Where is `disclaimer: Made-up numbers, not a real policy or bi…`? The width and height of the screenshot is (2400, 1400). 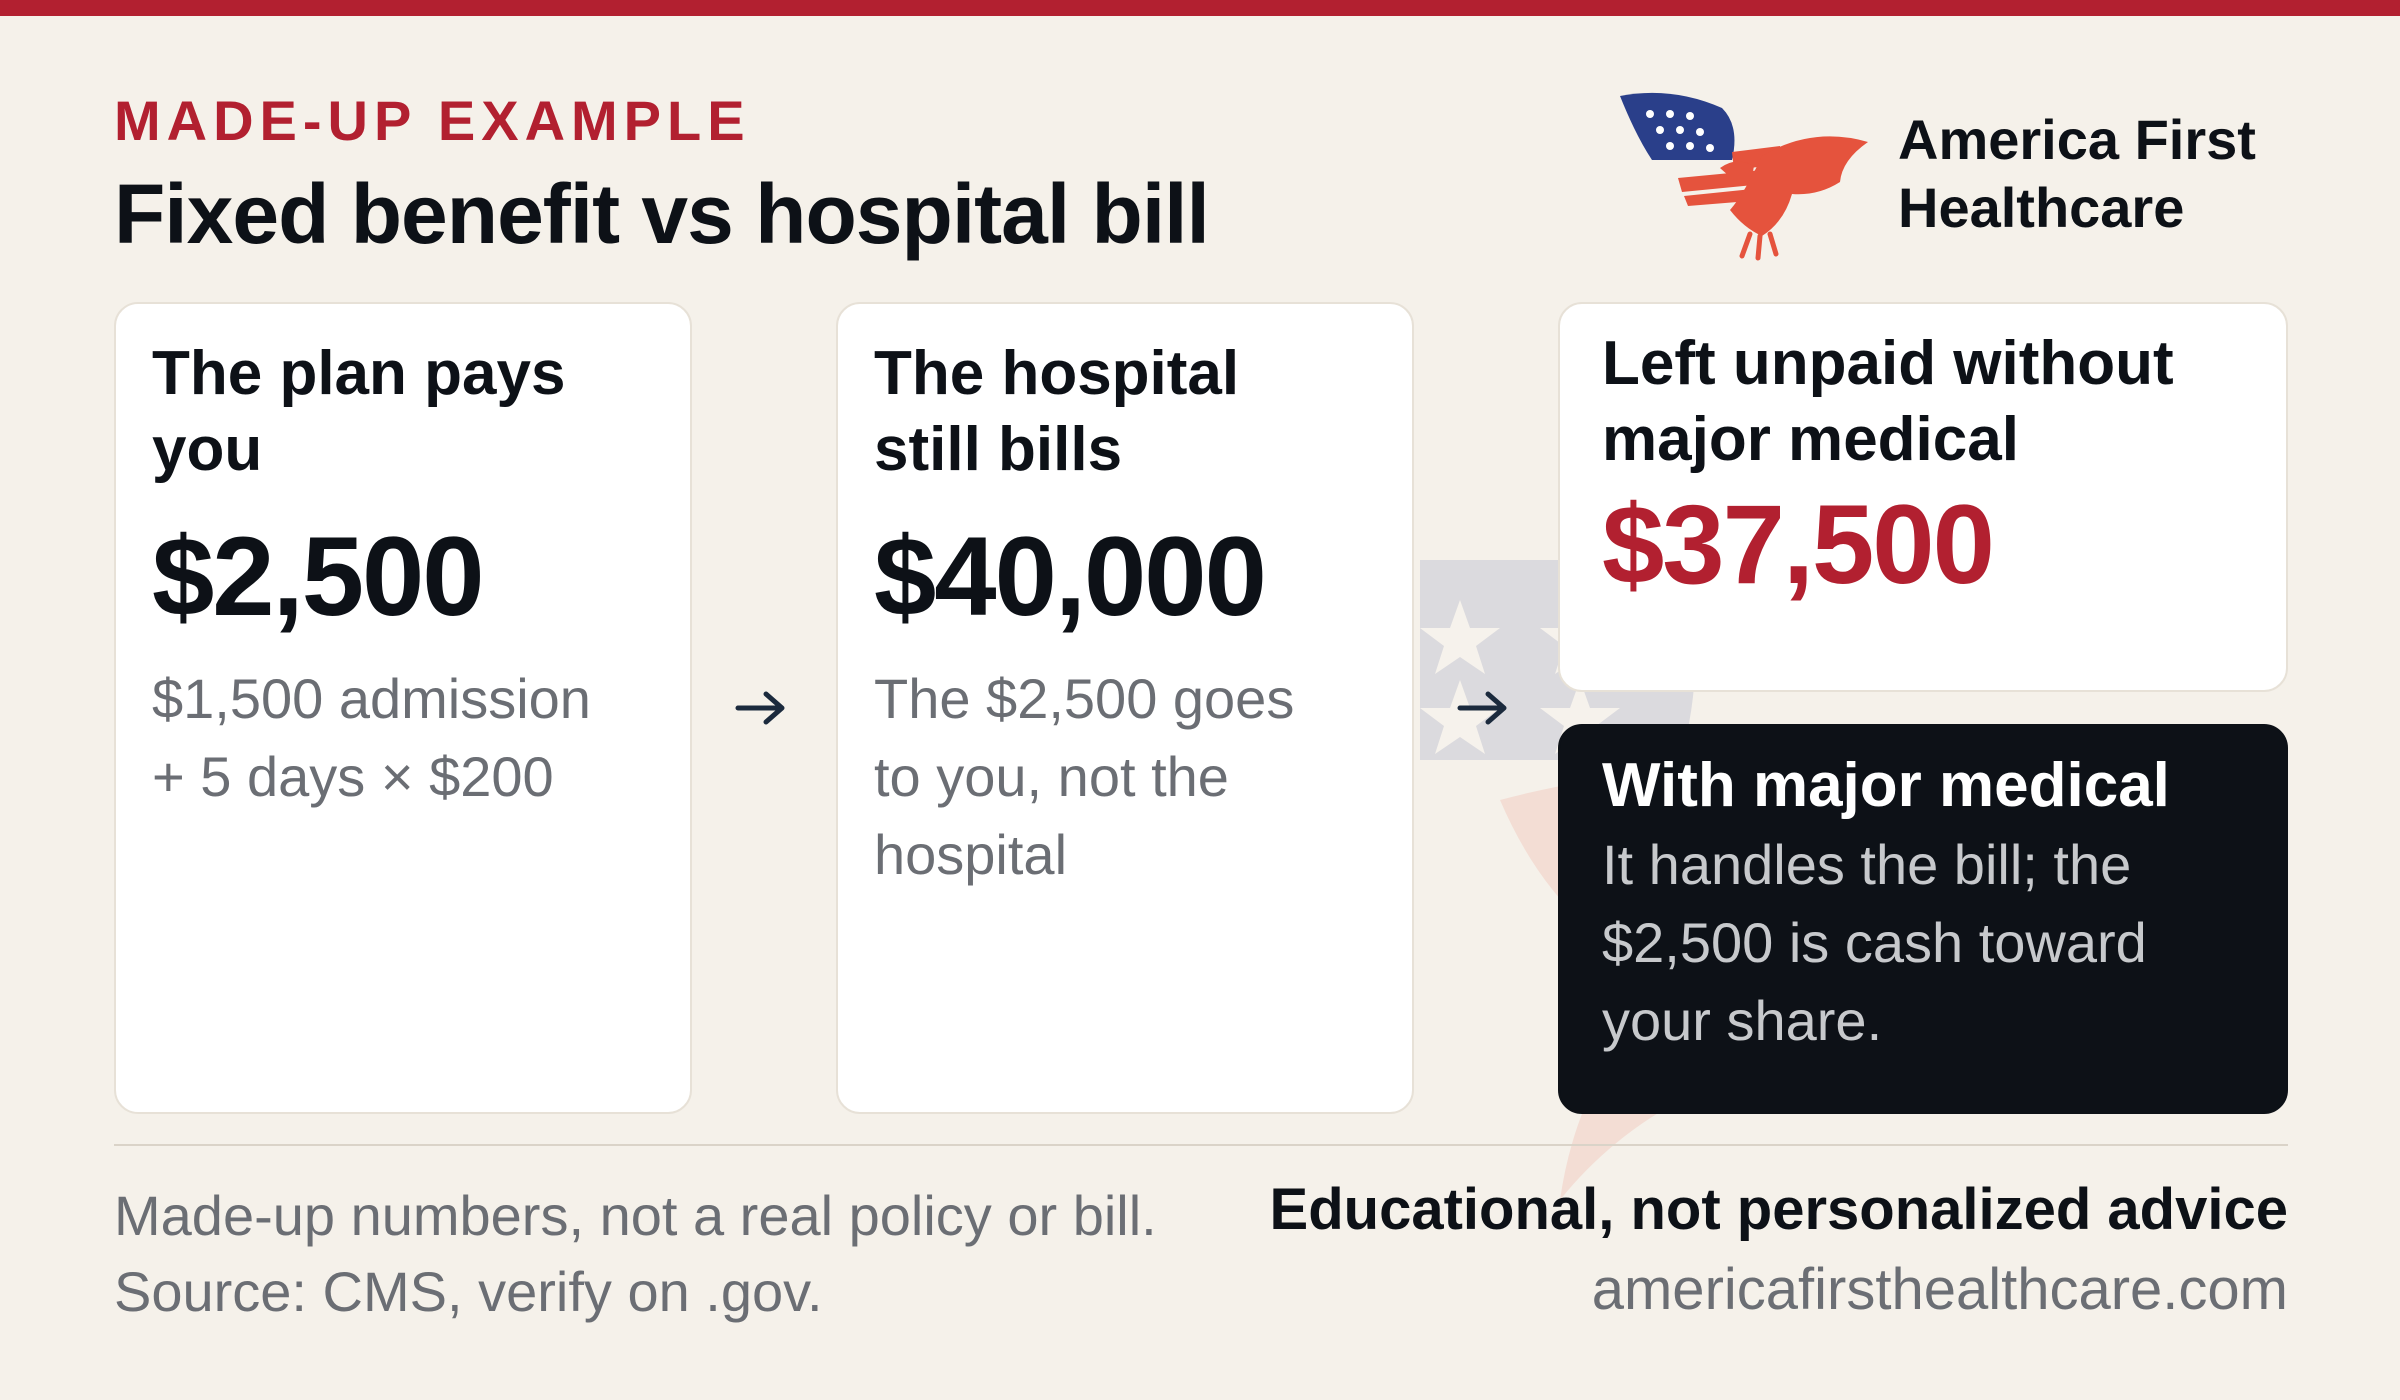 disclaimer: Made-up numbers, not a real policy or bi… is located at coordinates (635, 1254).